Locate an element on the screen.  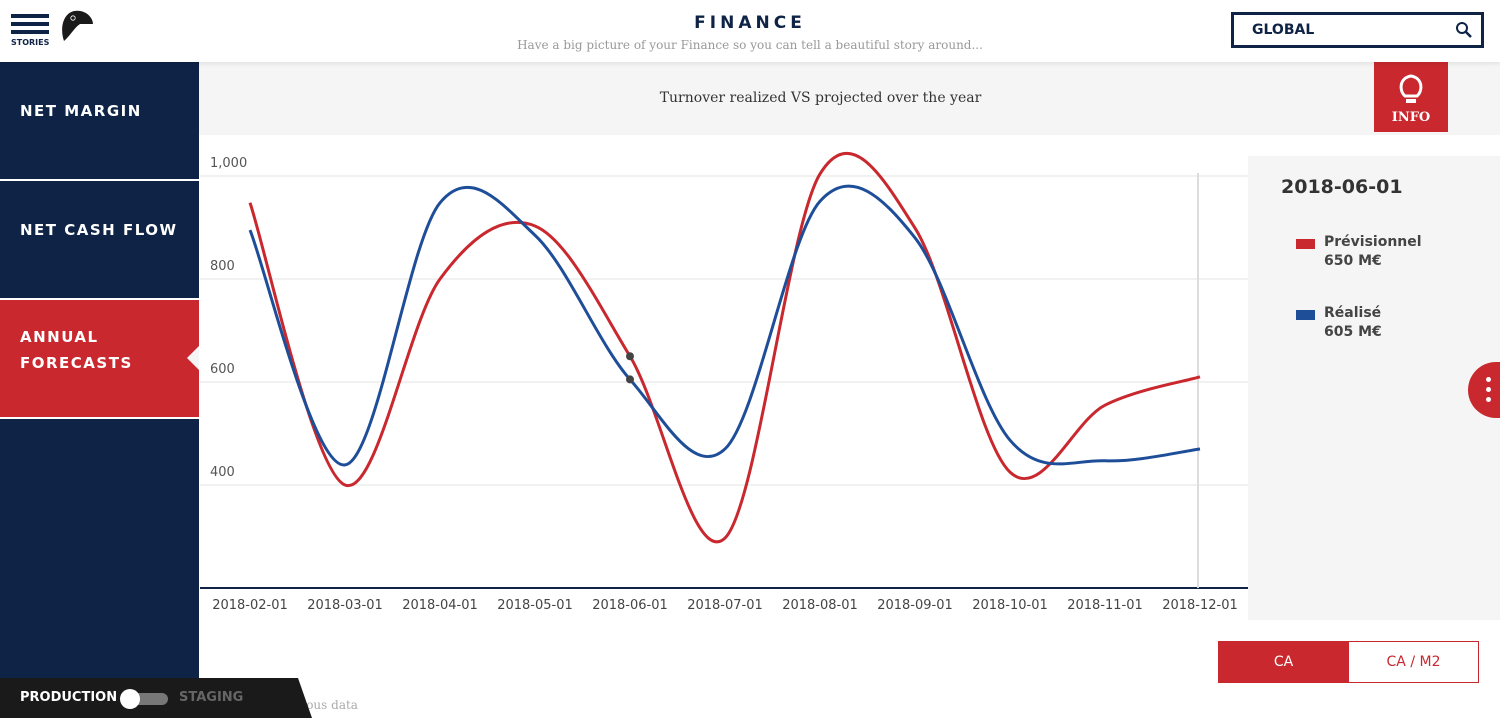
y-tick-label: 400 is located at coordinates (222, 472).